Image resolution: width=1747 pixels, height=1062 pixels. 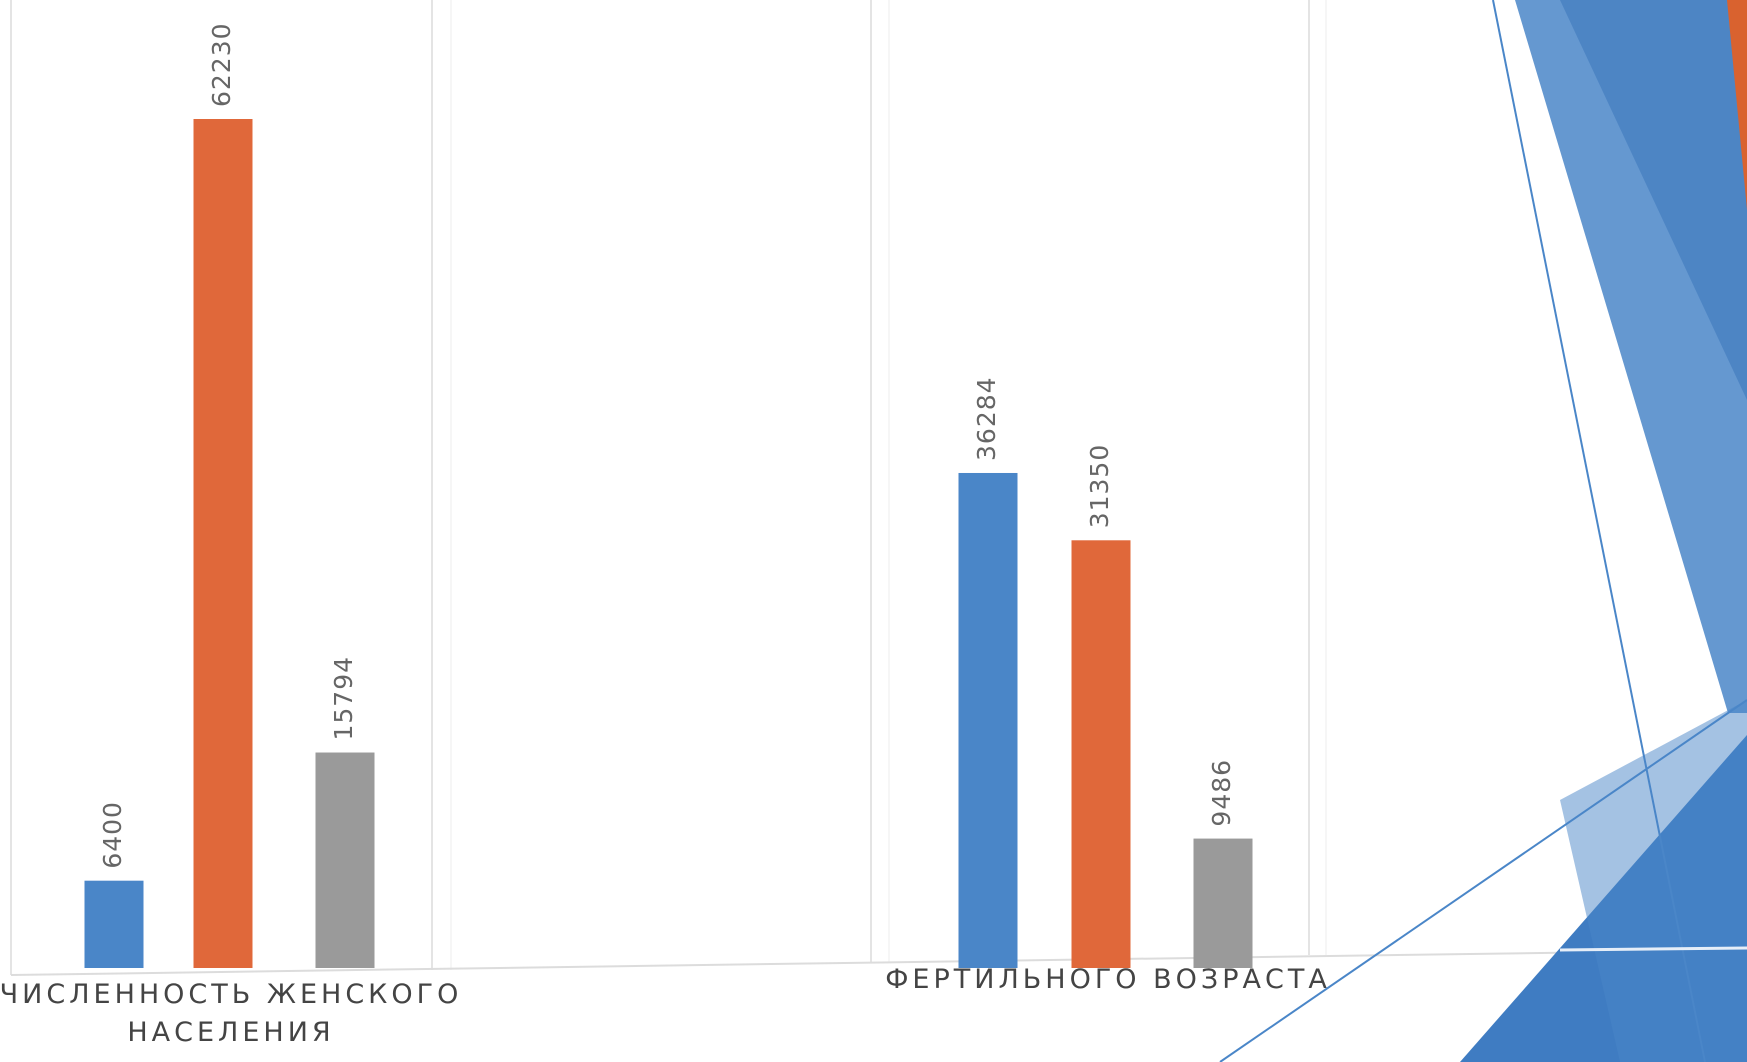 I want to click on data-label: 36284, so click(x=986, y=418).